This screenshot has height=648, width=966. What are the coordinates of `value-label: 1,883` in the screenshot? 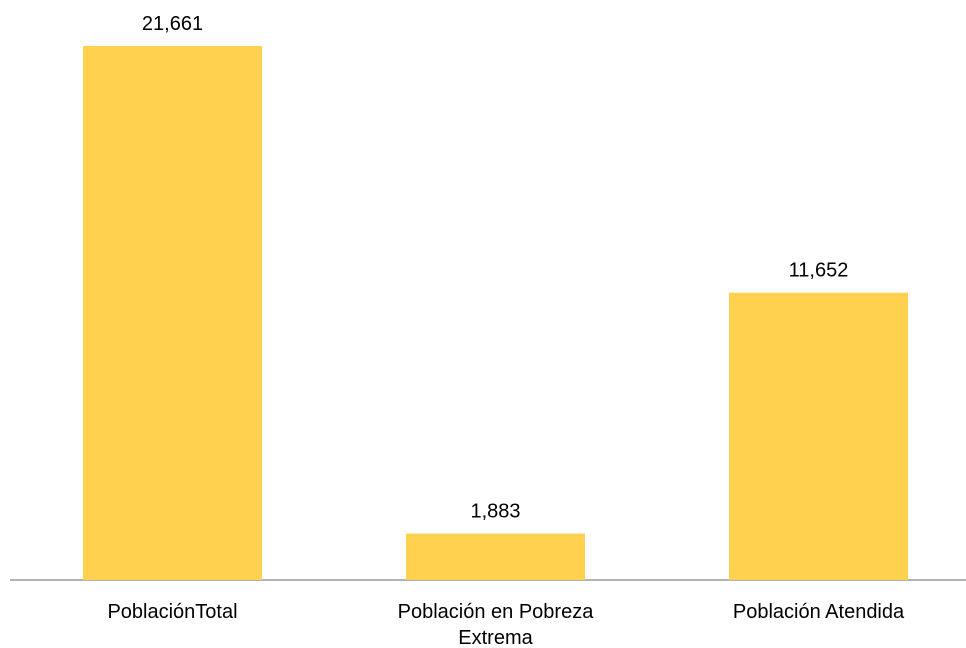 It's located at (495, 512).